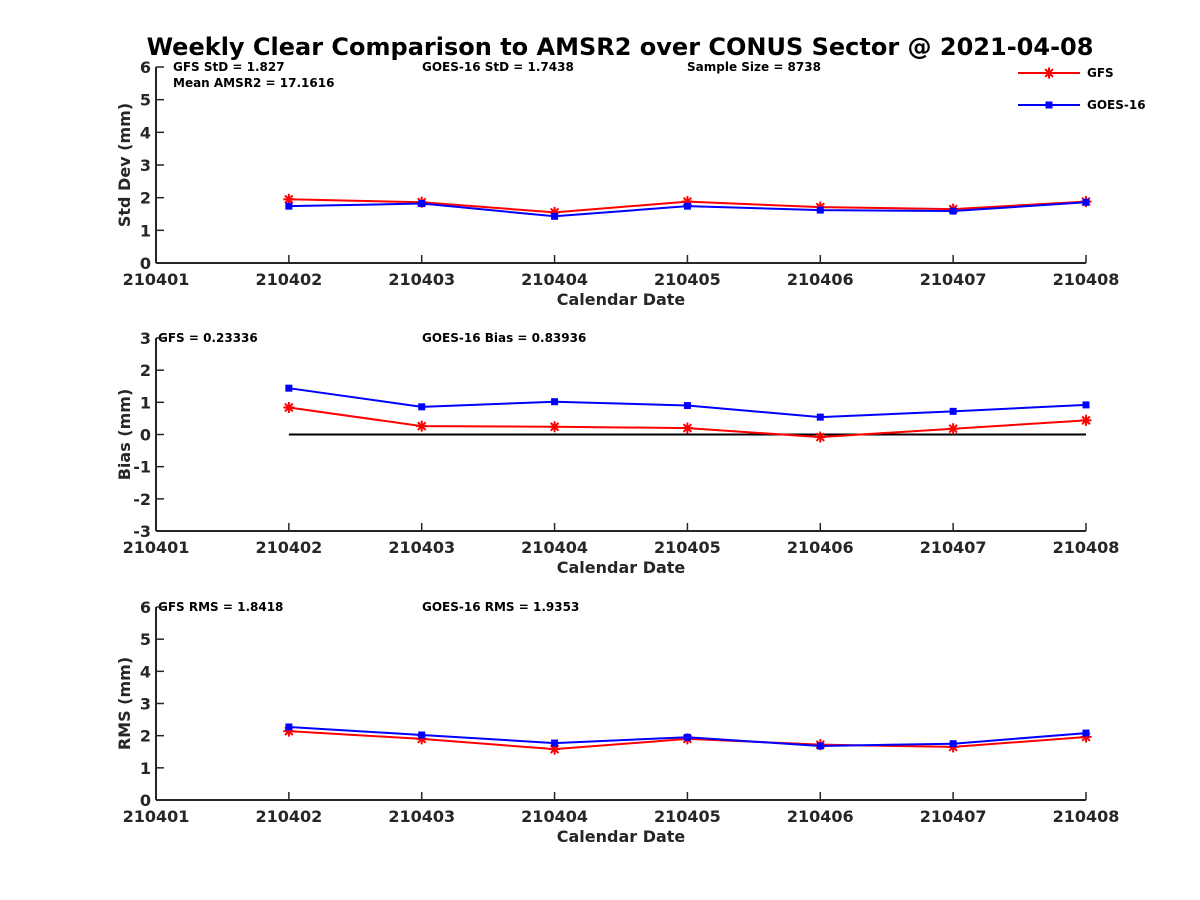  Describe the element at coordinates (145, 165) in the screenshot. I see `panel1-y-tick-label: 3` at that location.